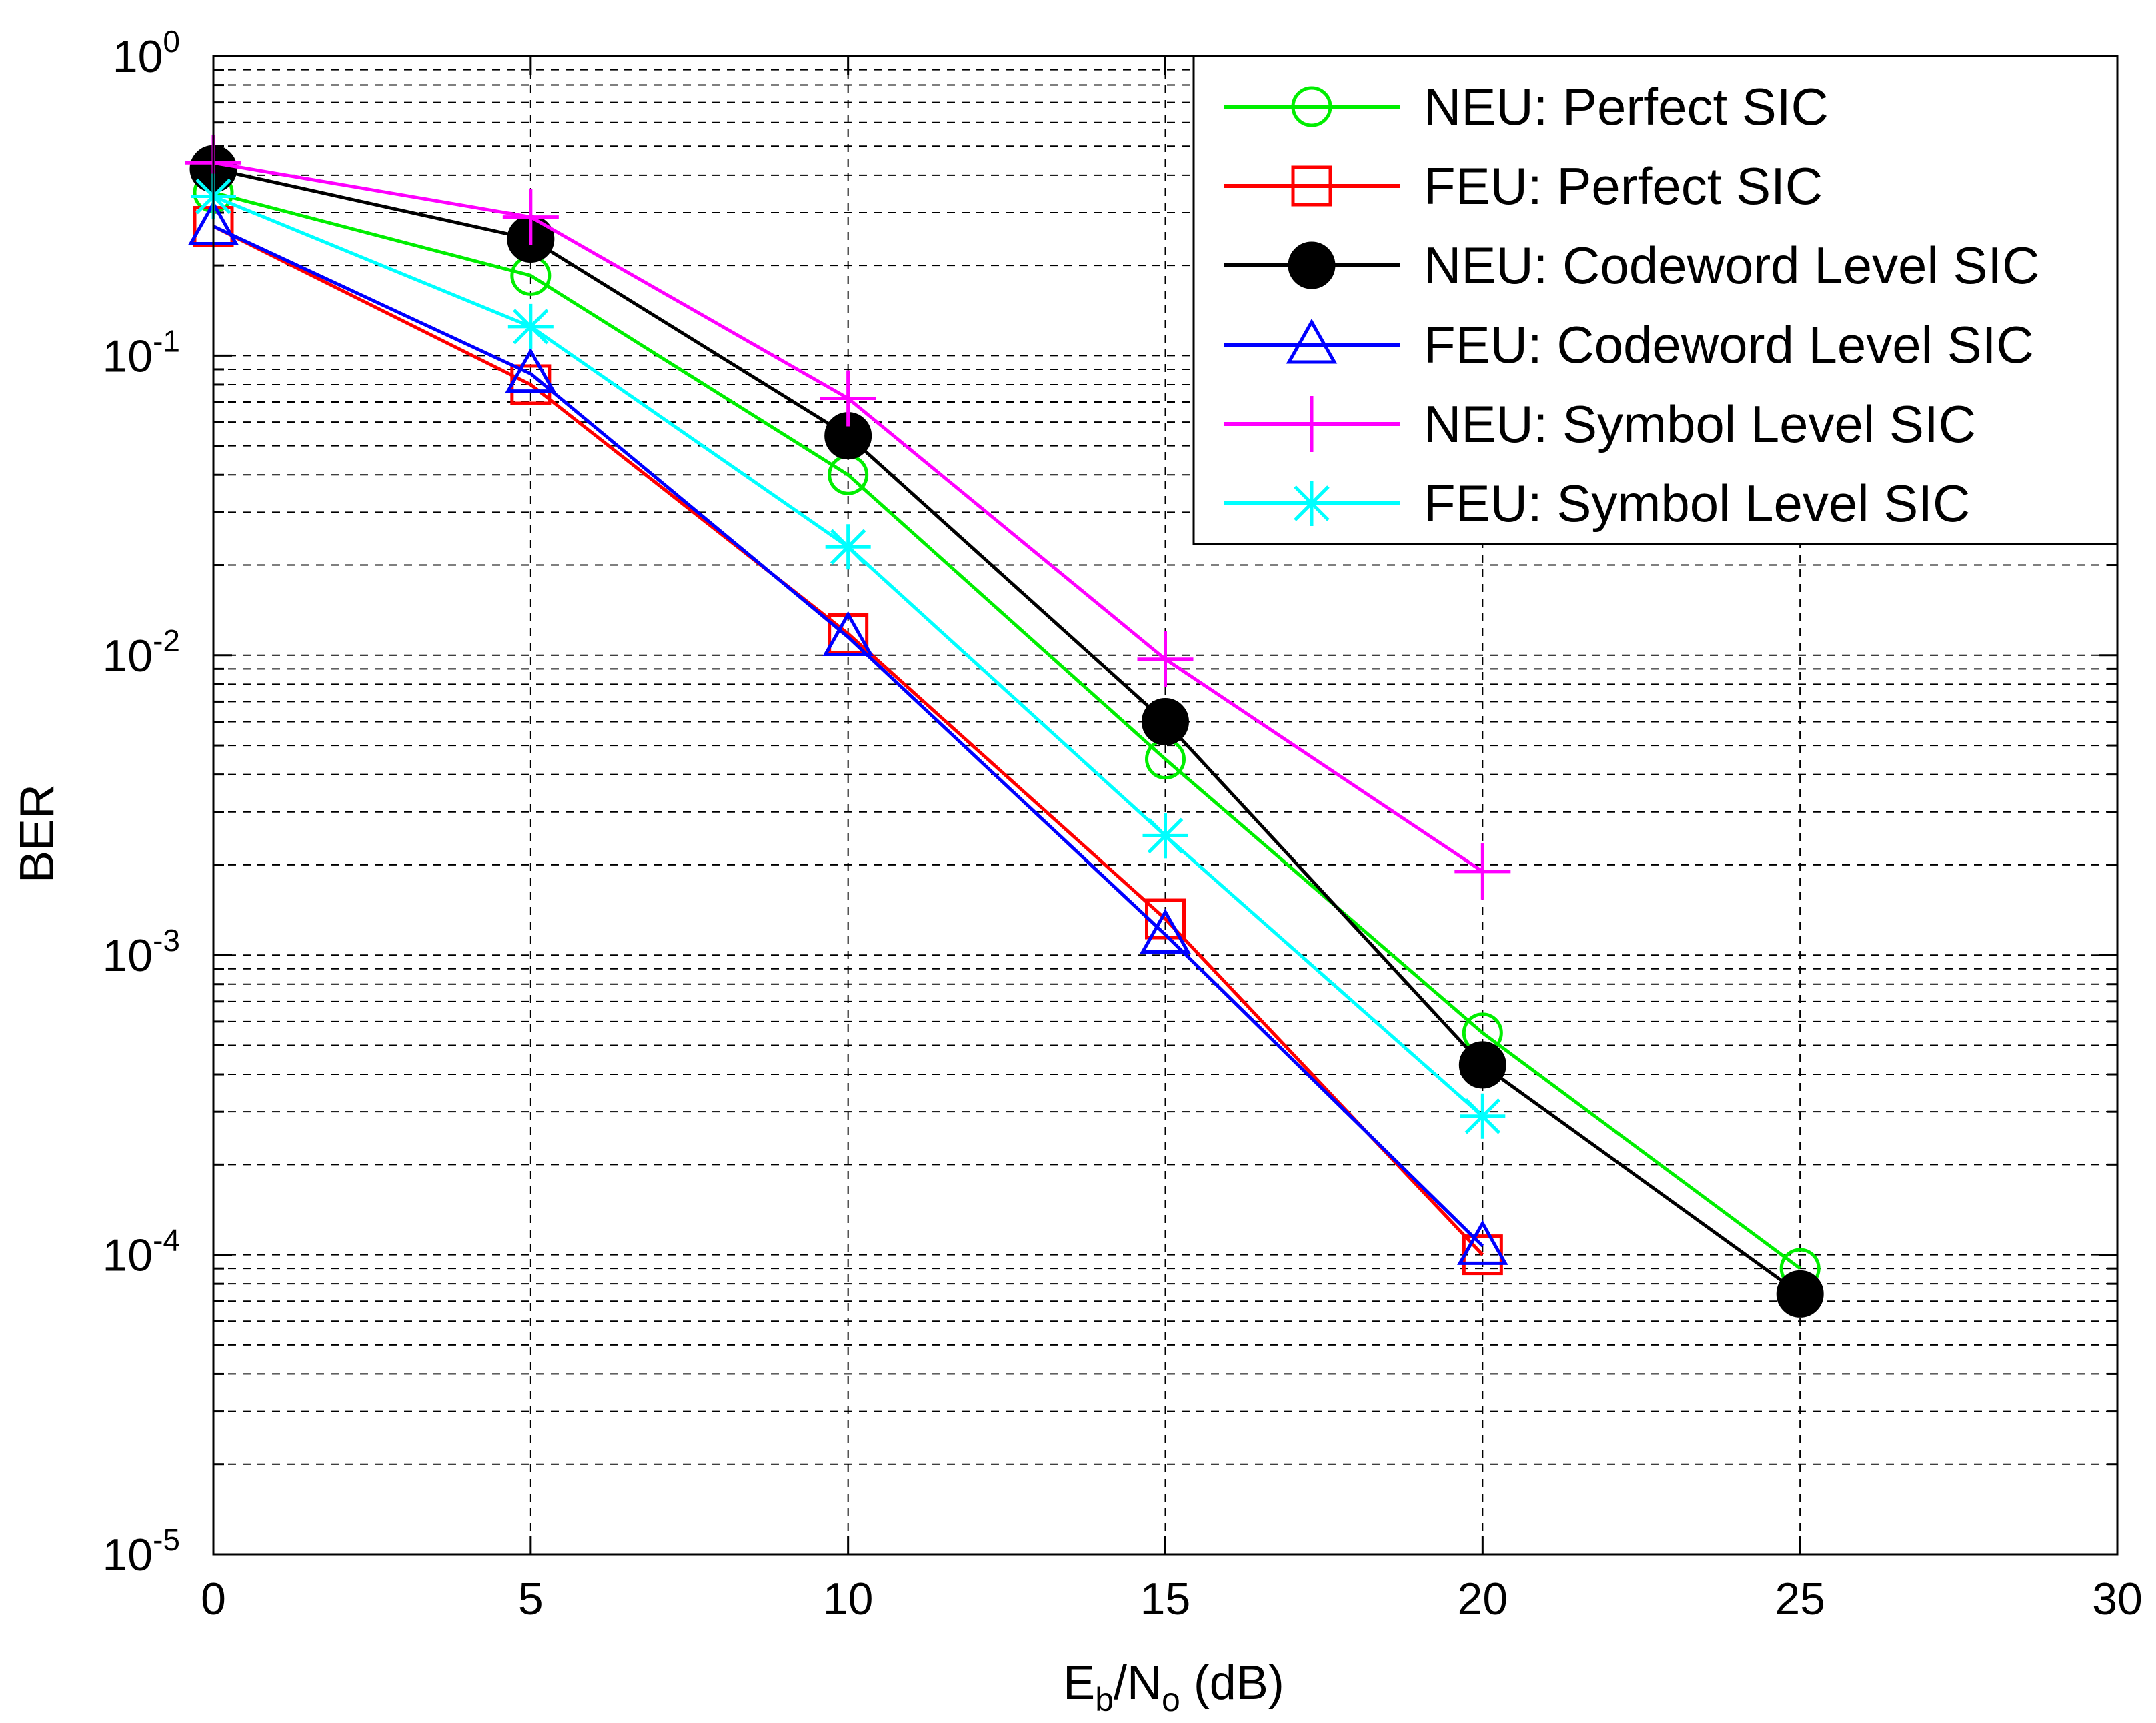 Image resolution: width=2156 pixels, height=1723 pixels. What do you see at coordinates (1623, 186) in the screenshot?
I see `legend-label: FEU: Perfect SIC` at bounding box center [1623, 186].